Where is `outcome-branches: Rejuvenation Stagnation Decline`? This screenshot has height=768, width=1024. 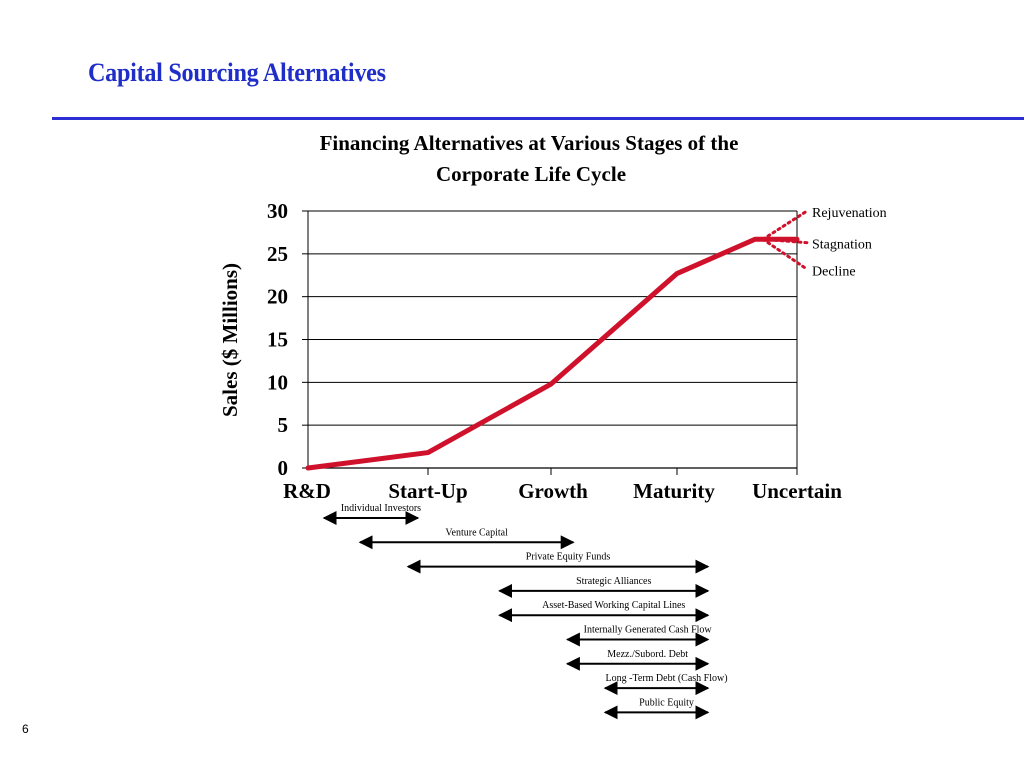
outcome-branches: Rejuvenation Stagnation Decline is located at coordinates (824, 242).